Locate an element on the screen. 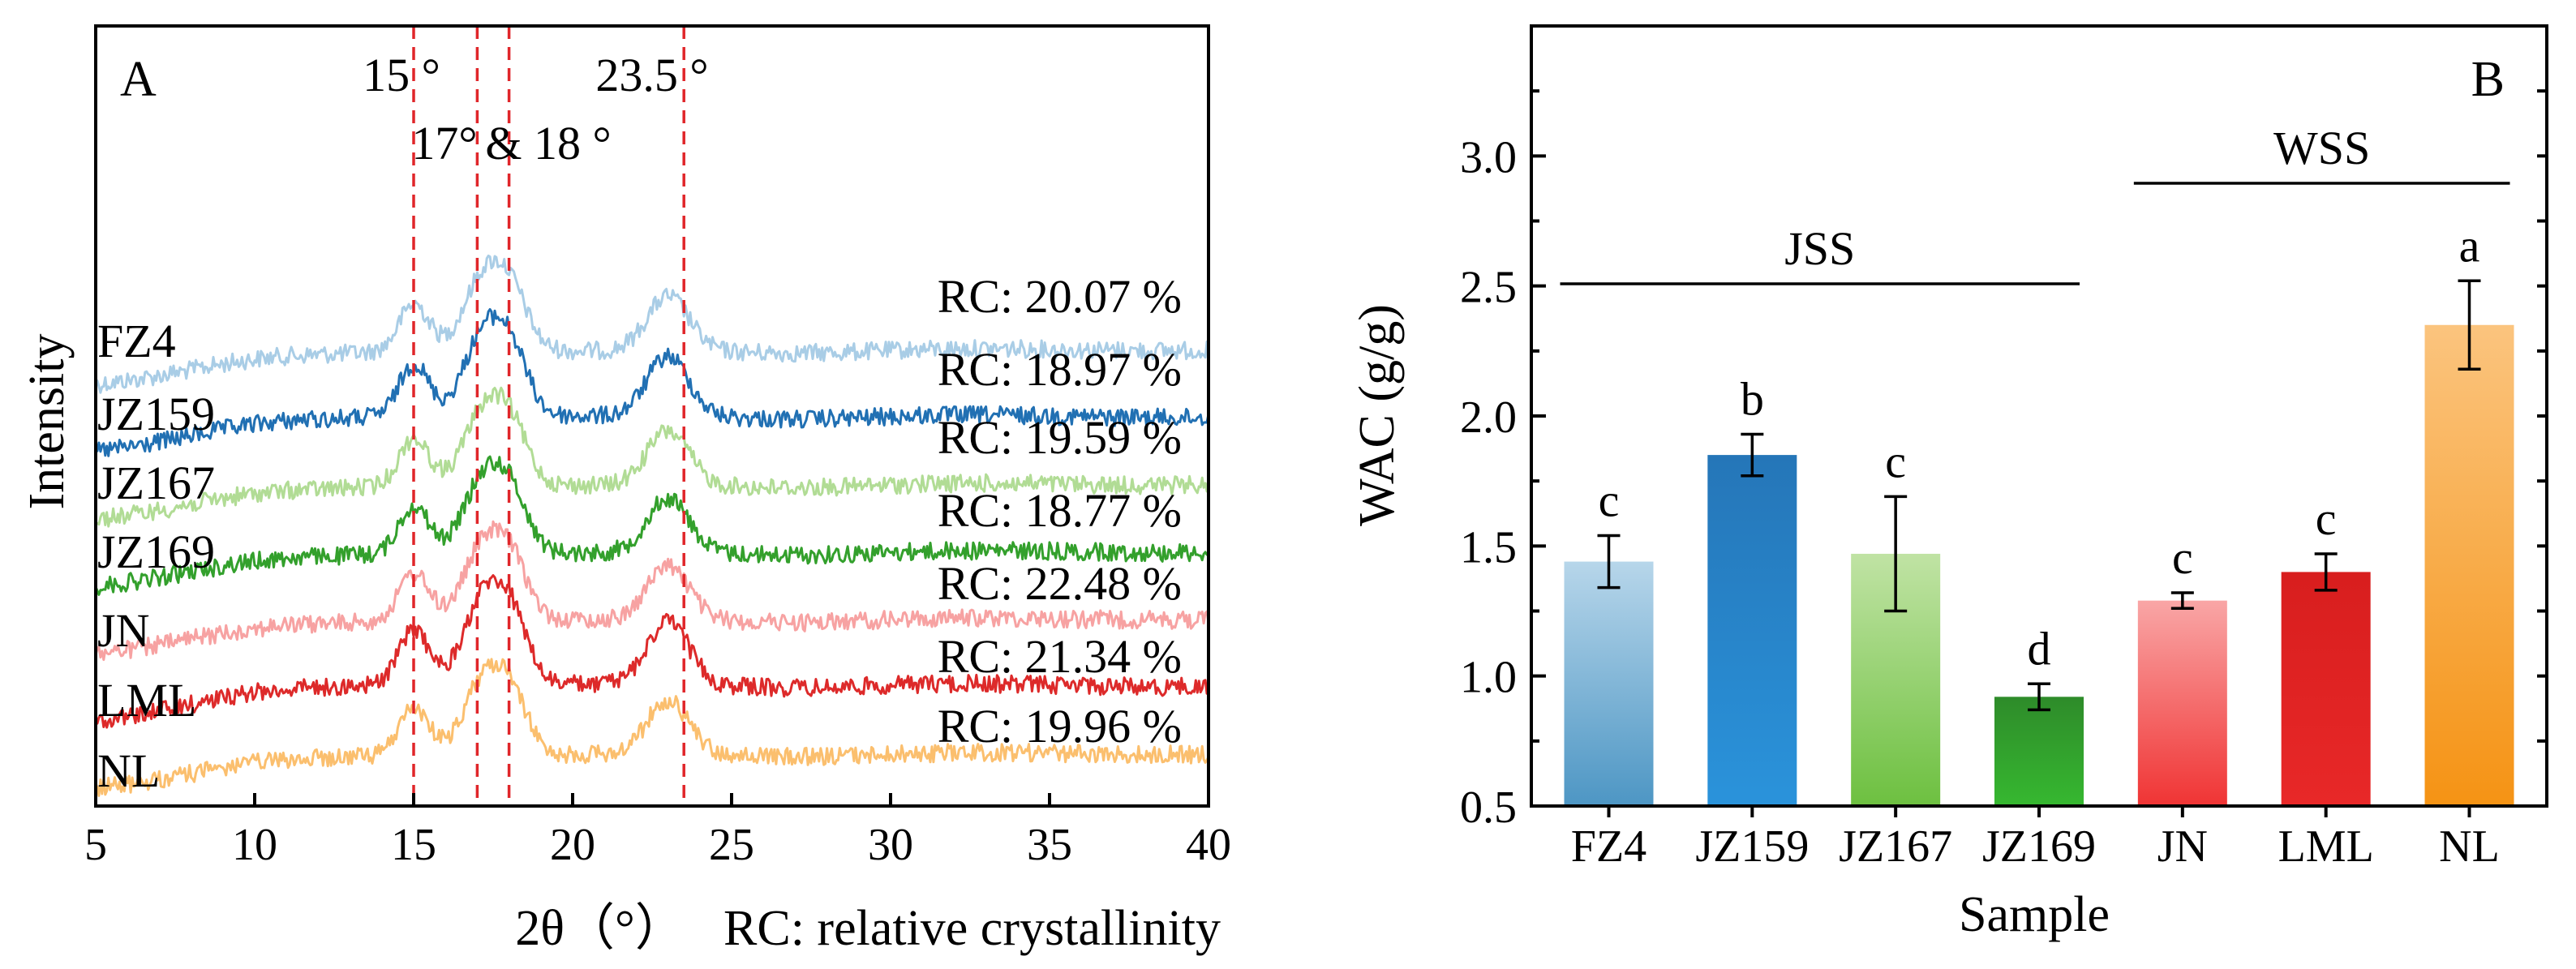 This screenshot has height=969, width=2576. b-x-tick-label: JZ167 is located at coordinates (1895, 846).